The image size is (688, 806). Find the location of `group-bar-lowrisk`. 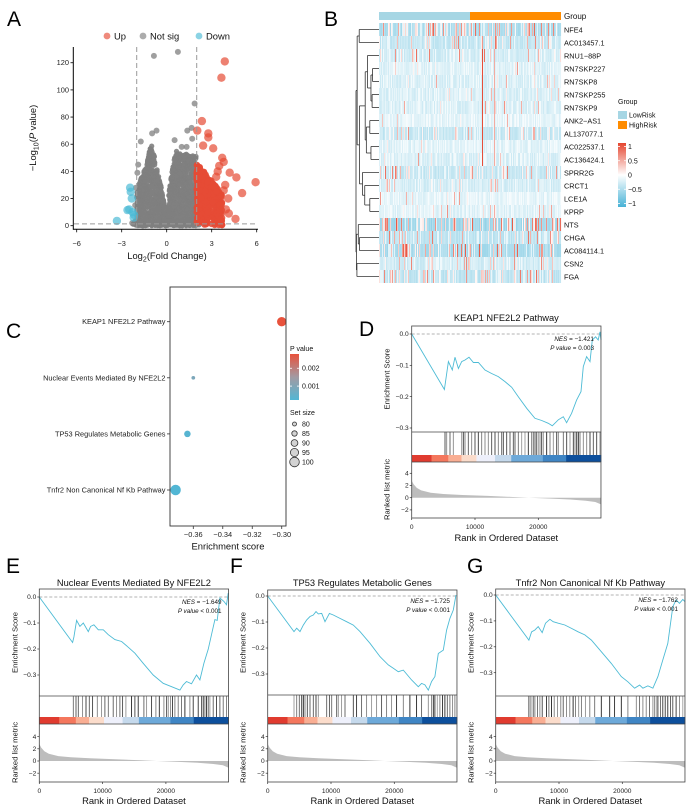

group-bar-lowrisk is located at coordinates (424, 16).